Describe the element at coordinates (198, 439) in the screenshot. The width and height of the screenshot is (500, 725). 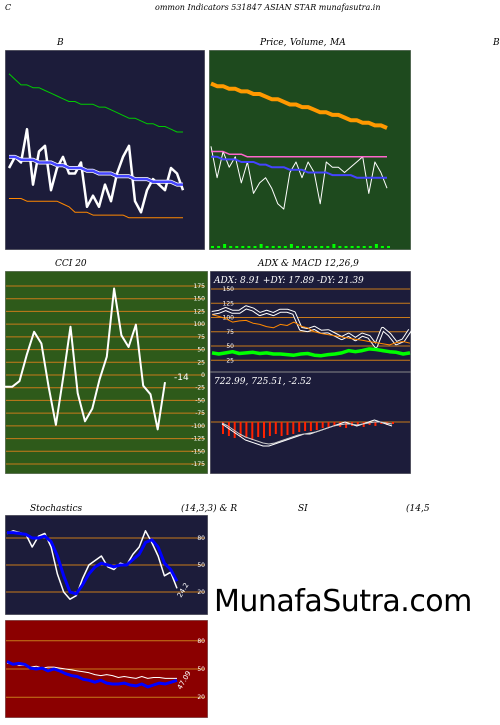
I see `cci-tick-label: -125` at that location.